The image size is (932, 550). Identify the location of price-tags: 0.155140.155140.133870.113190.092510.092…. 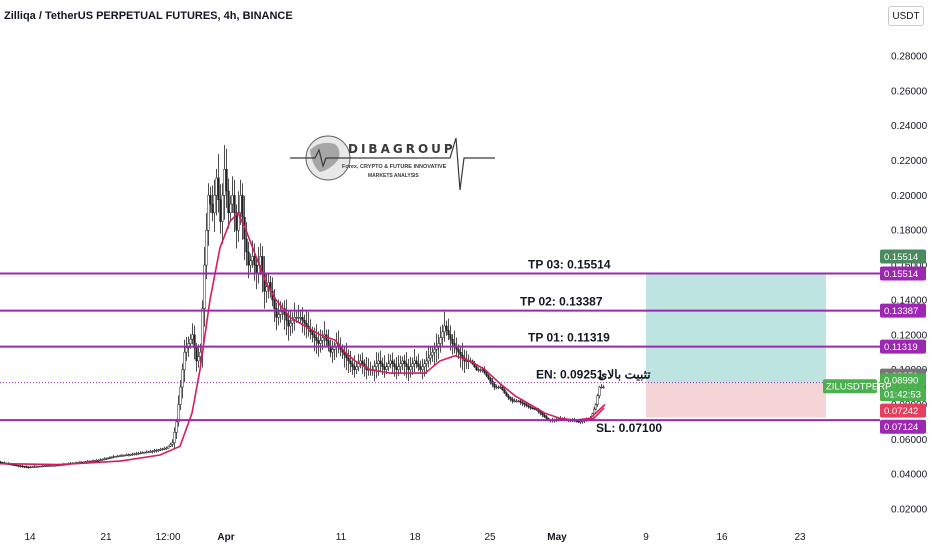
(874, 341).